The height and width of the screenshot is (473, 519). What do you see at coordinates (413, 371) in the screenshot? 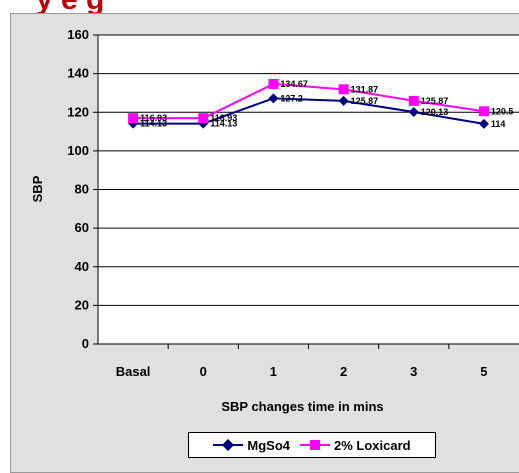
I see `x-tick-label: 3` at bounding box center [413, 371].